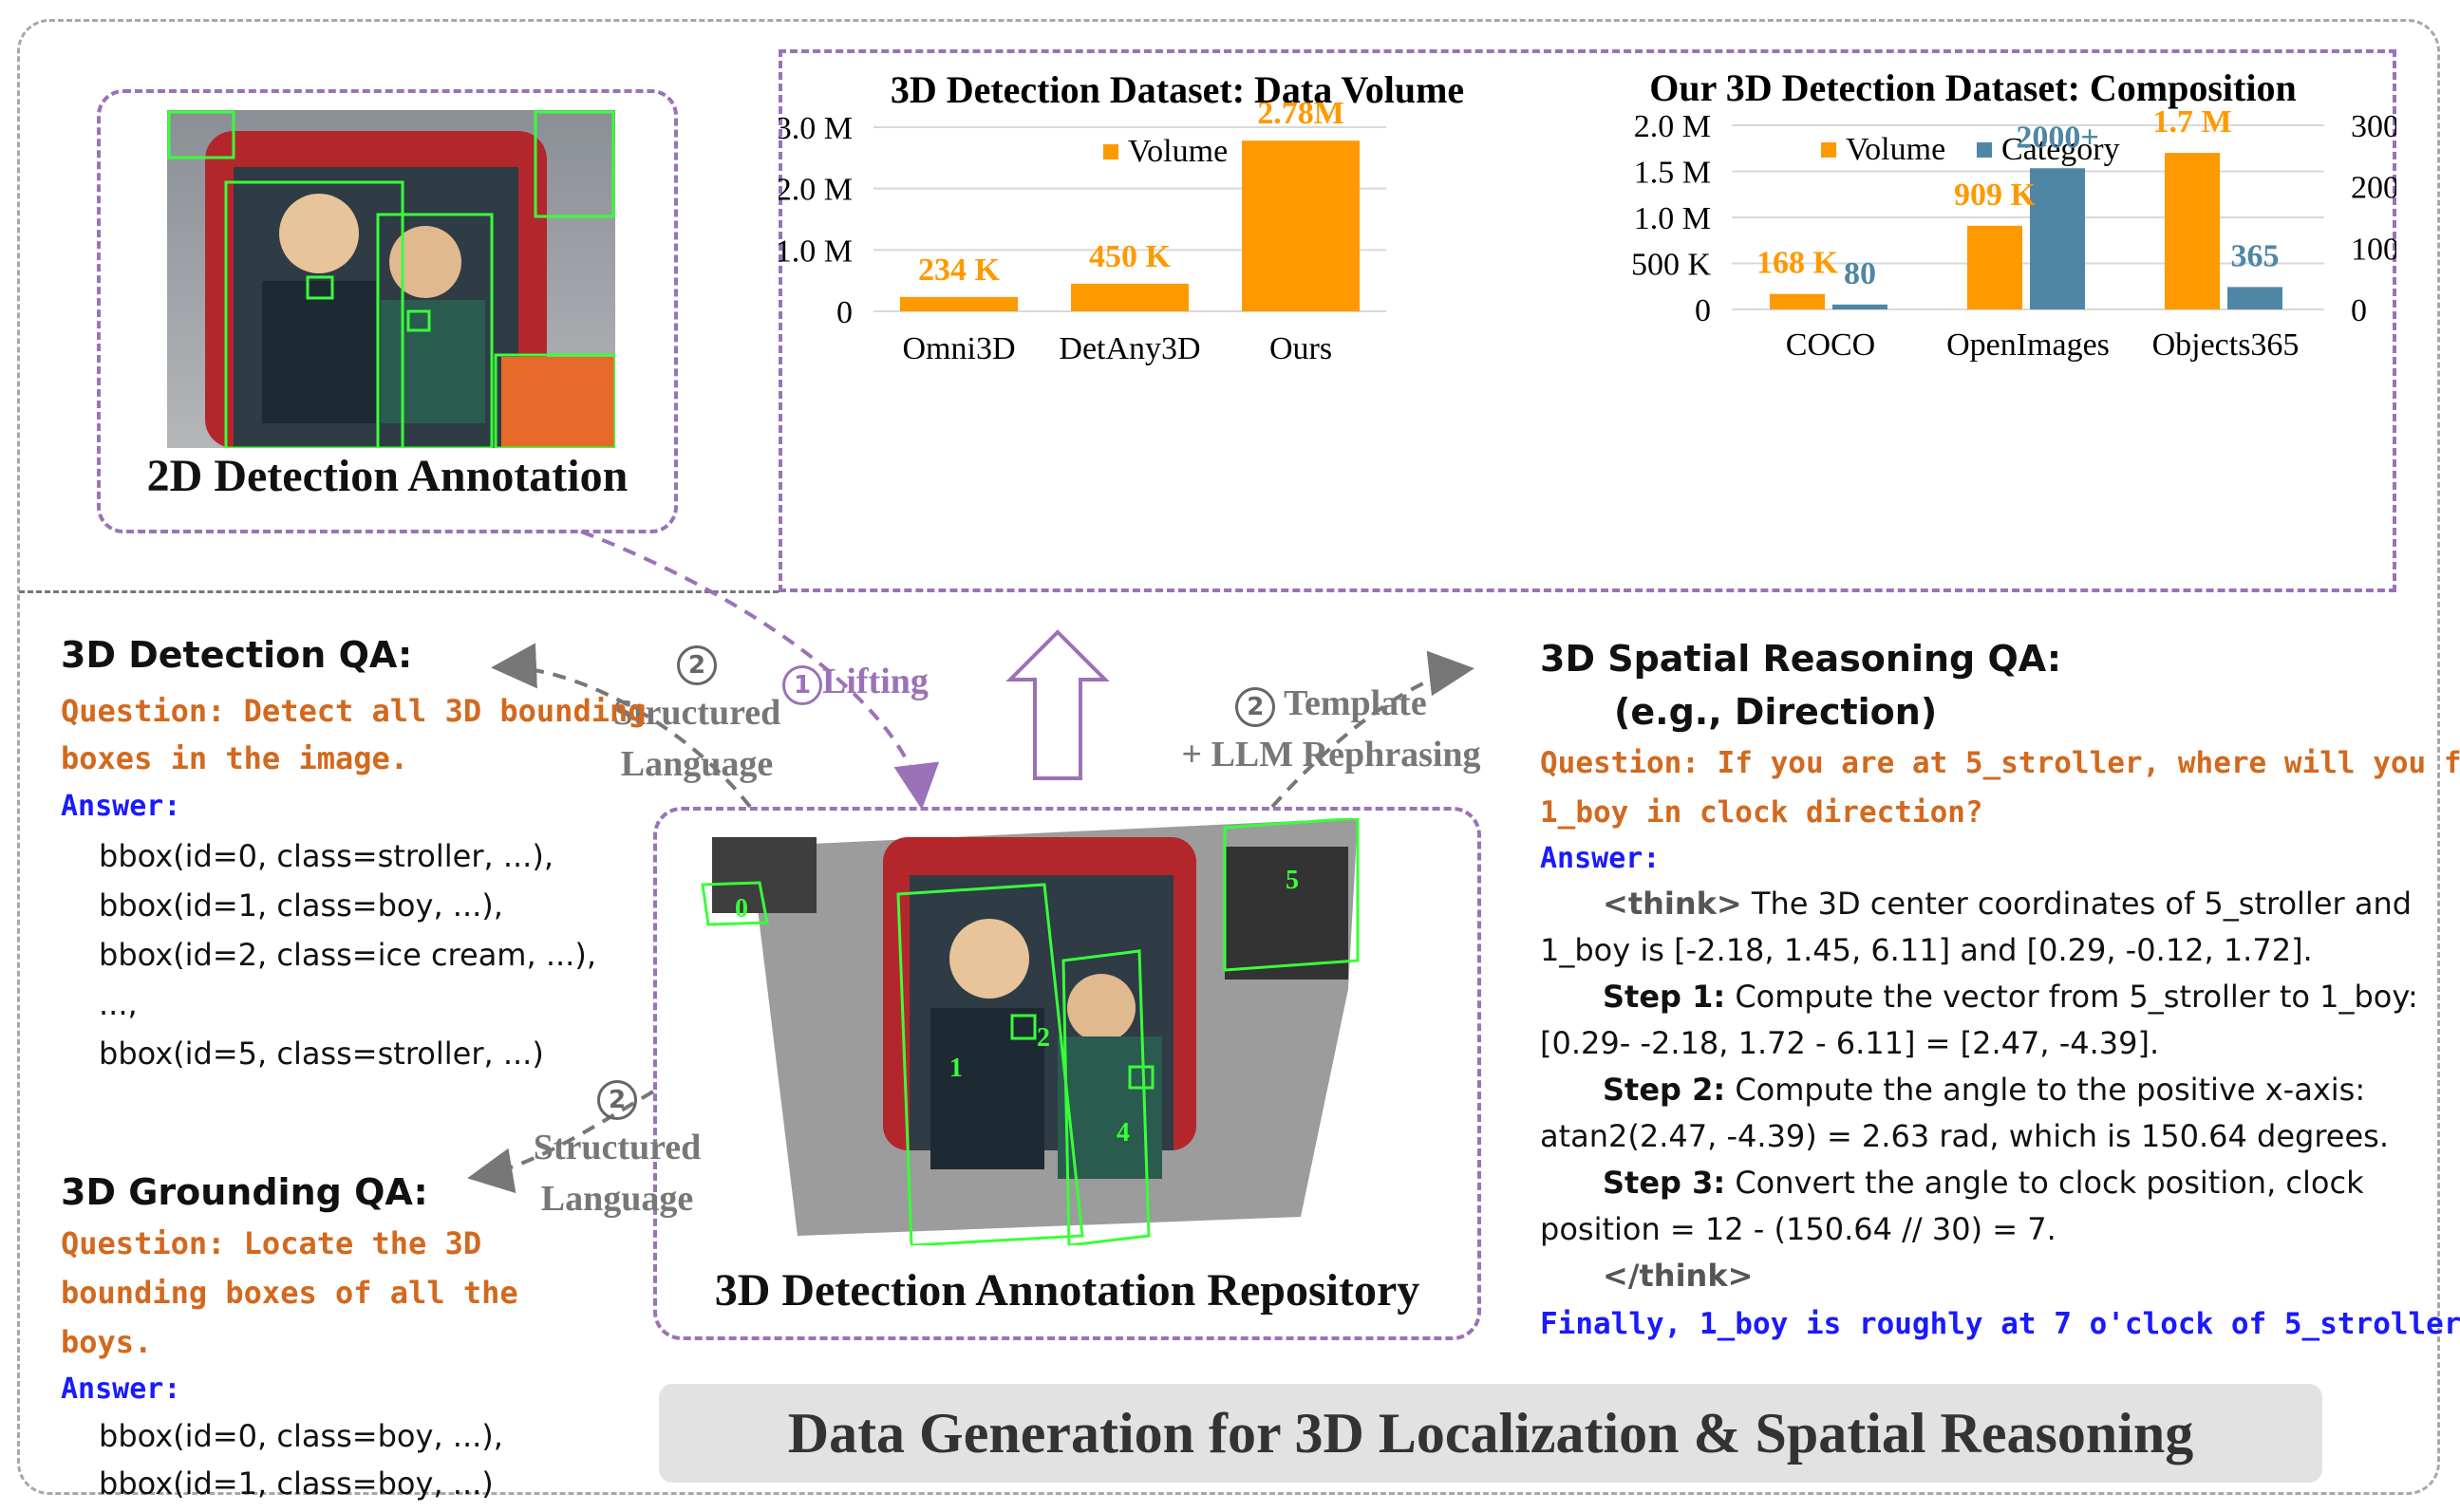  What do you see at coordinates (1664, 1183) in the screenshot?
I see `step3-label: Step 3:` at bounding box center [1664, 1183].